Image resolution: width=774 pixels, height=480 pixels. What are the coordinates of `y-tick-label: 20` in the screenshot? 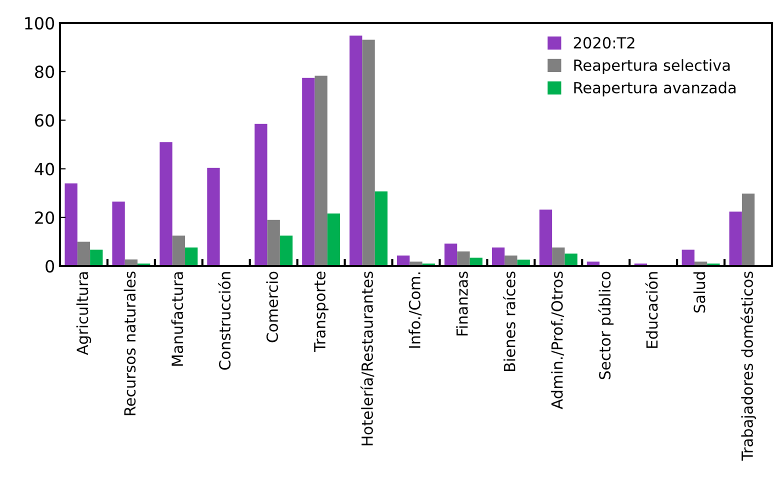 It's located at (44, 217).